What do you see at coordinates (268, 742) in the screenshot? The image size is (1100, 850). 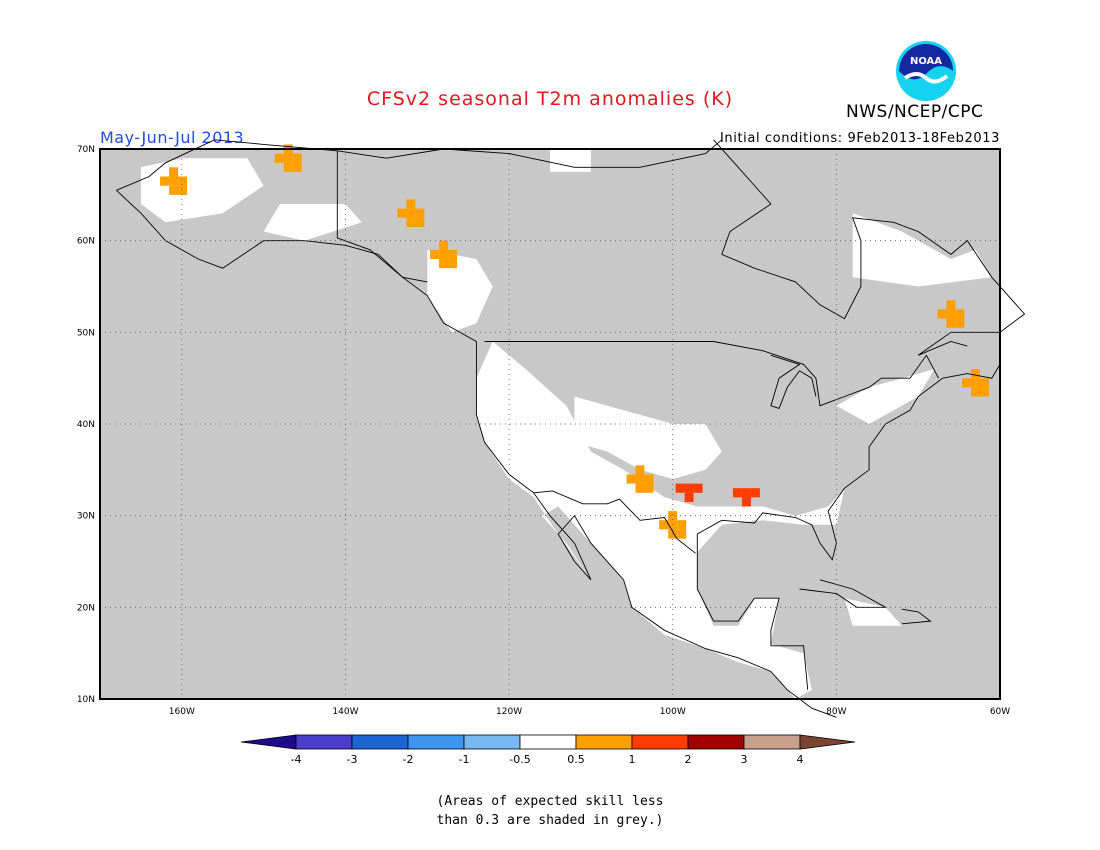 I see `colorbar-arrow-low` at bounding box center [268, 742].